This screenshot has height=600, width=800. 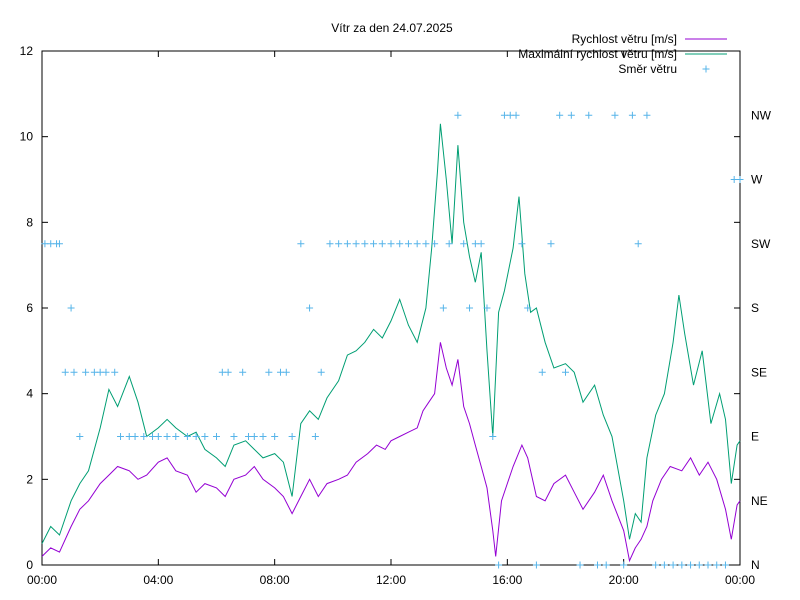 I want to click on x-tick-label: 08:00, so click(x=275, y=580).